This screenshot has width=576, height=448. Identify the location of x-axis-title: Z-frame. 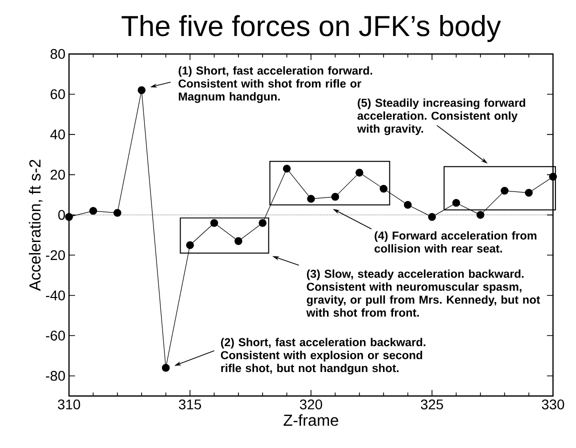
(311, 420).